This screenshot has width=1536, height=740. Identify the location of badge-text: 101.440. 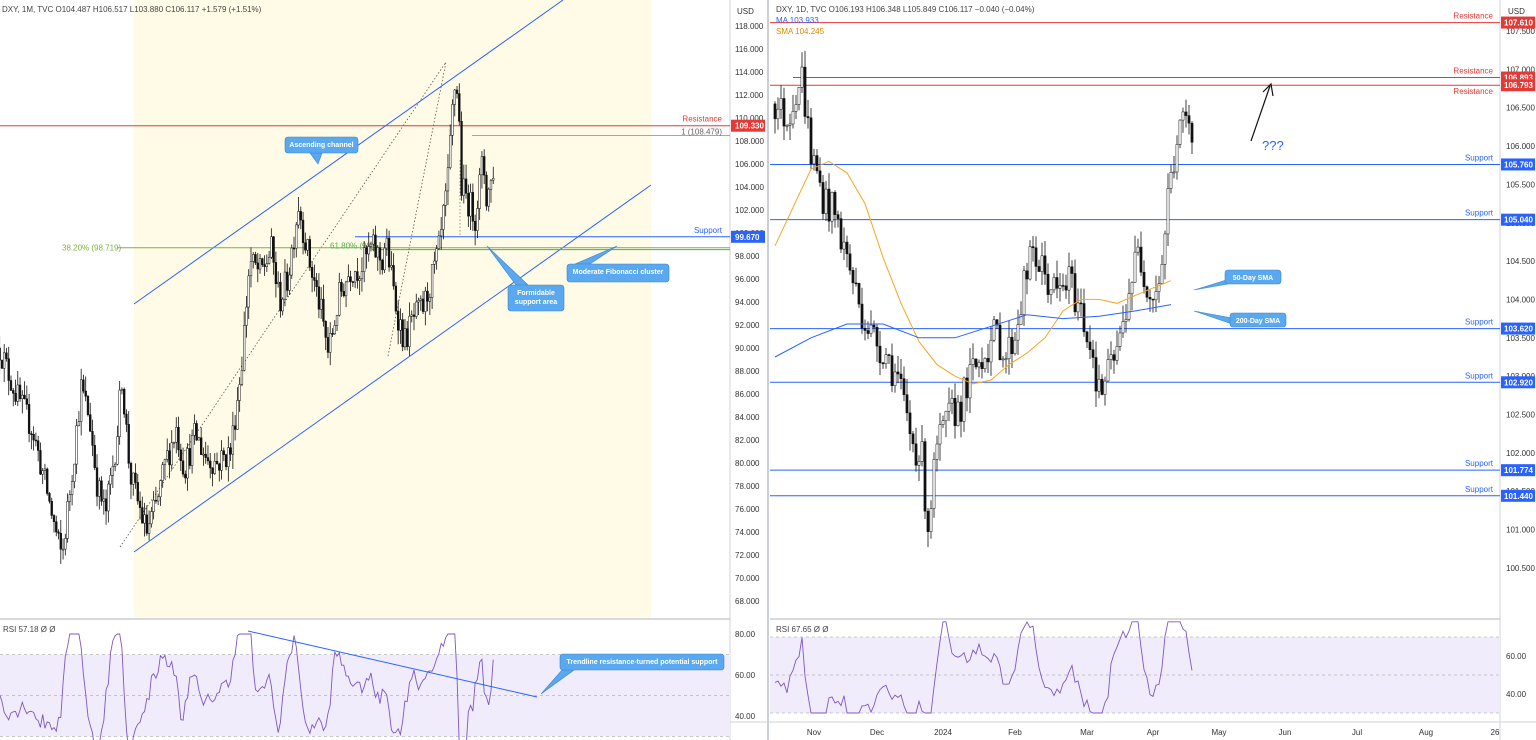
(1518, 496).